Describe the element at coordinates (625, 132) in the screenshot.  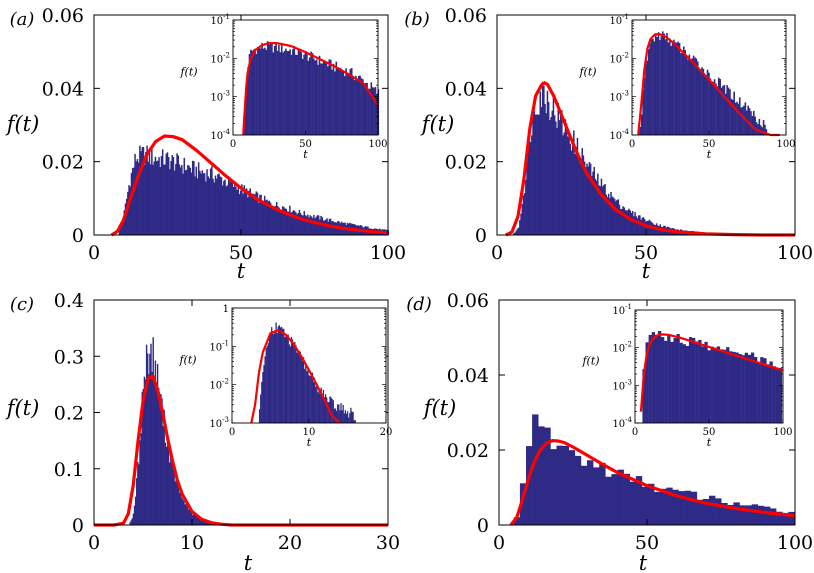
I see `inset-y-tick-exponent: -4` at that location.